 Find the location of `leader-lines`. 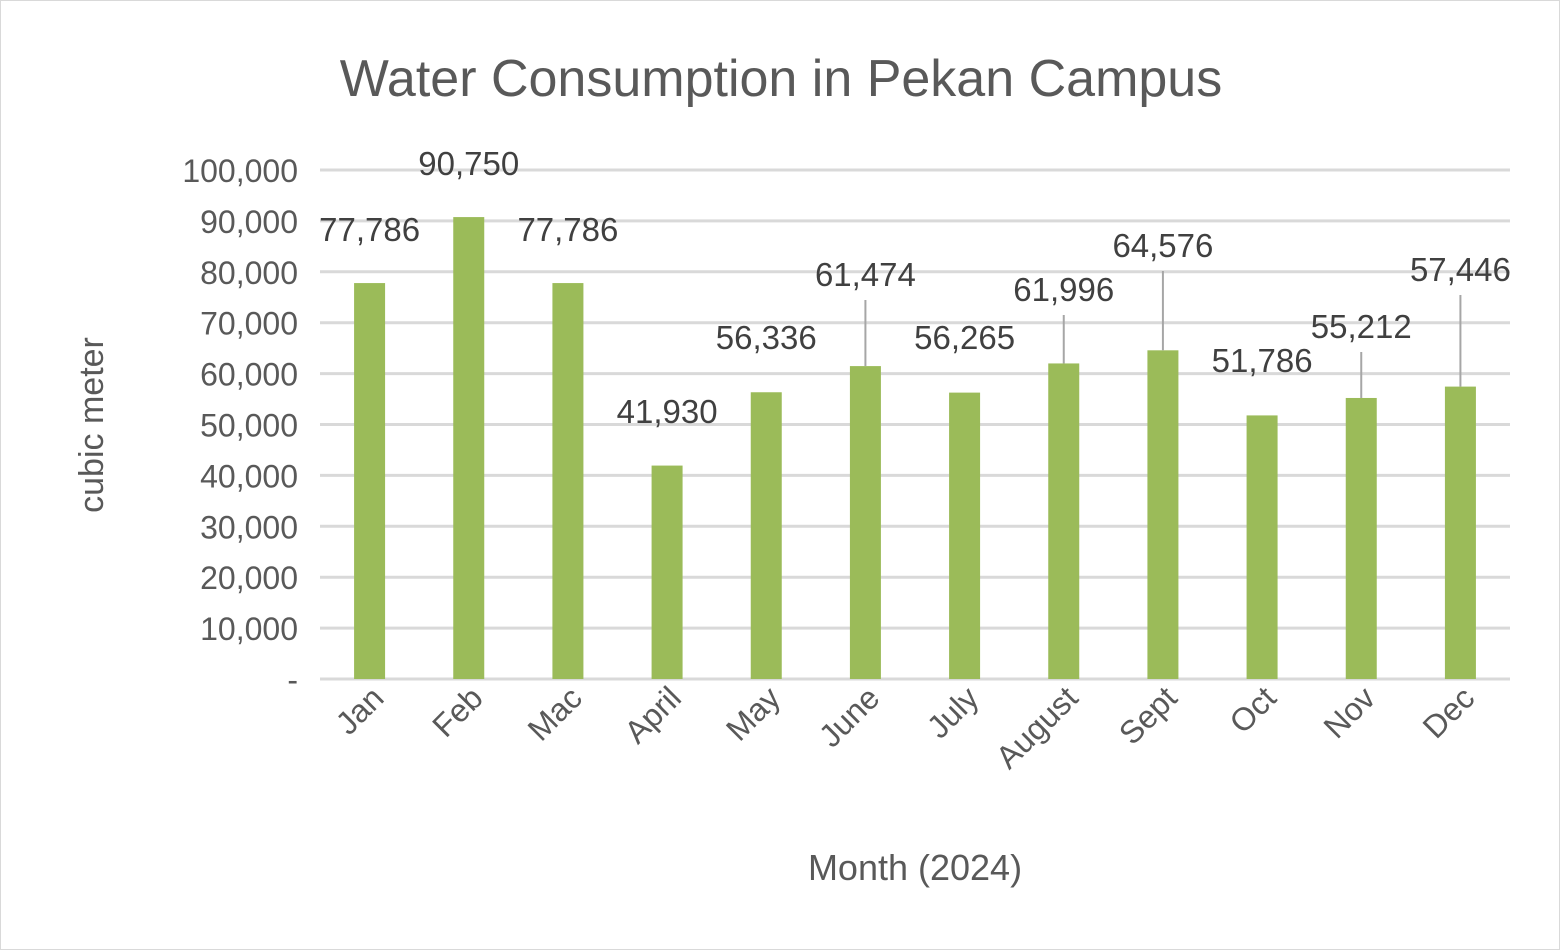

leader-lines is located at coordinates (1163, 334).